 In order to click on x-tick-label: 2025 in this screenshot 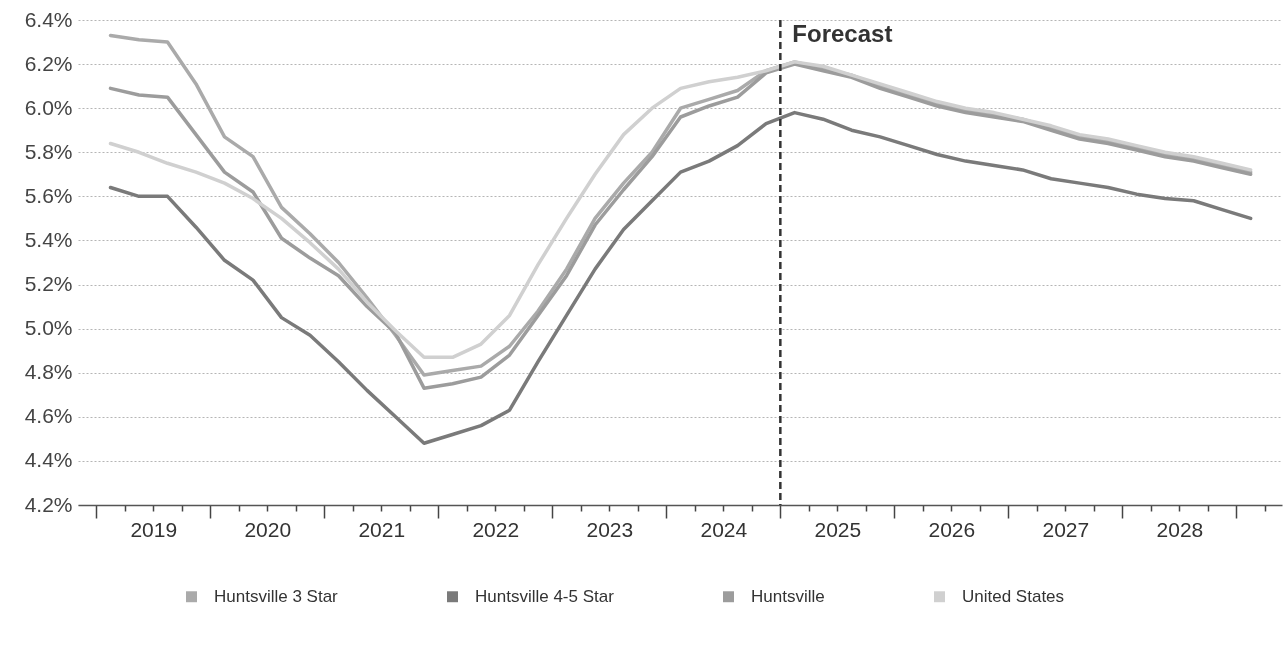, I will do `click(838, 529)`.